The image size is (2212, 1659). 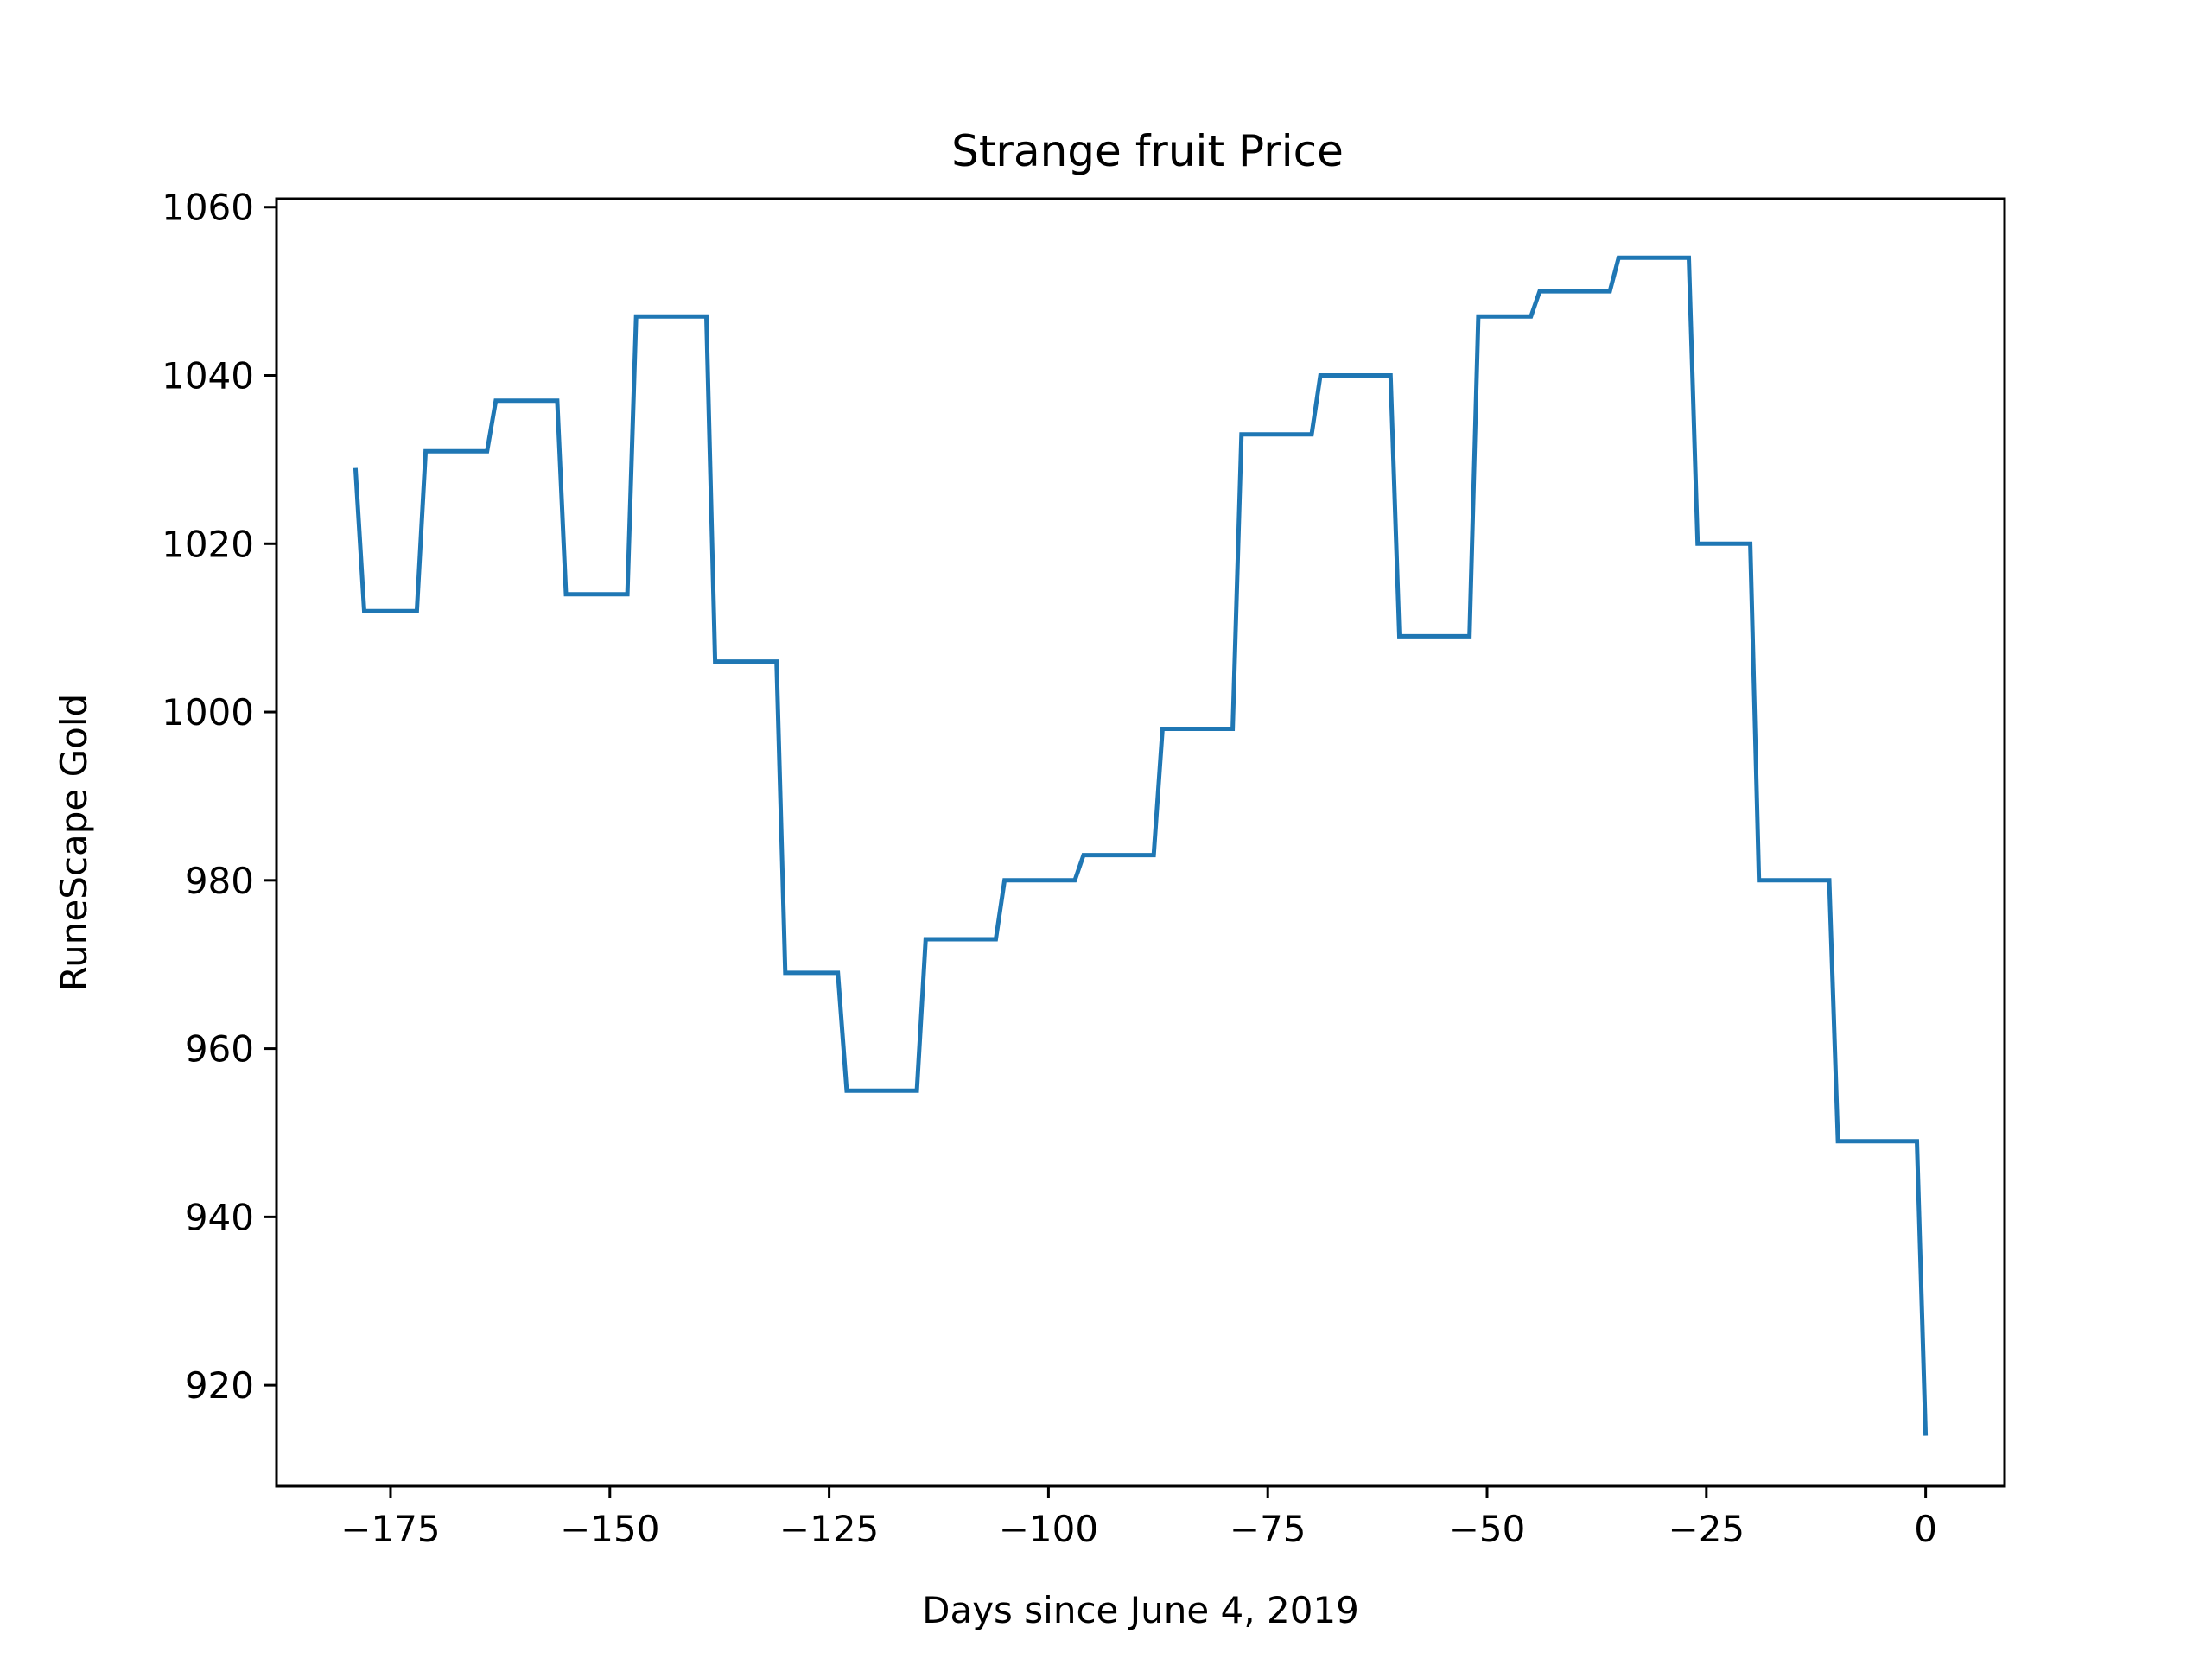 What do you see at coordinates (208, 376) in the screenshot?
I see `y-tick-label: 1040` at bounding box center [208, 376].